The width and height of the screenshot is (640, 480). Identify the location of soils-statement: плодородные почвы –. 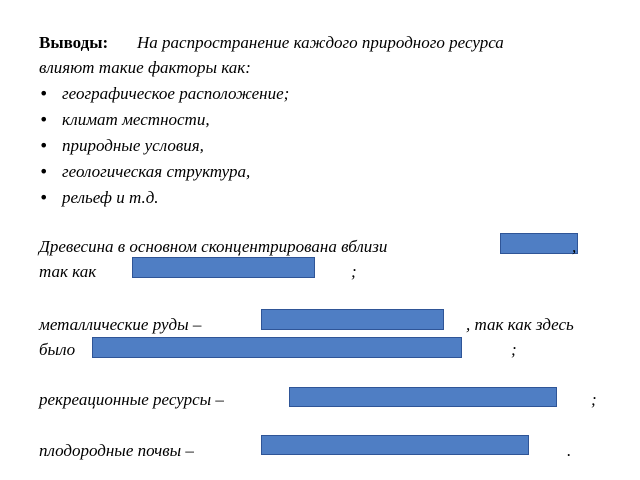
(116, 450).